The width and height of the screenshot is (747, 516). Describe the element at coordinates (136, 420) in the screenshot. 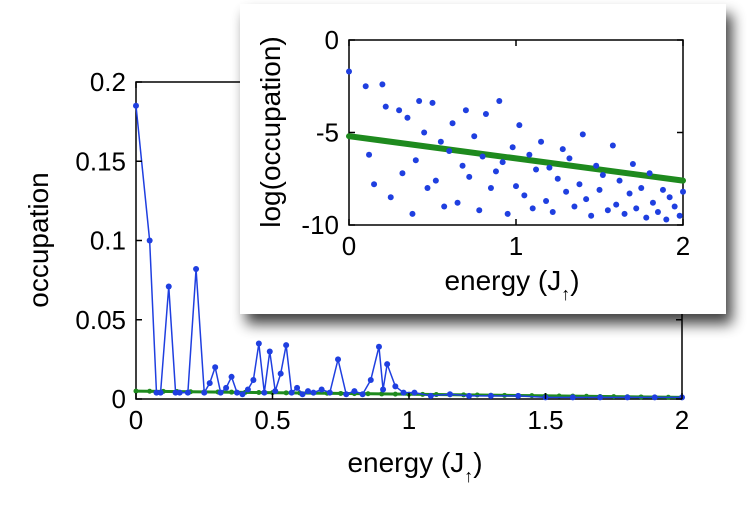

I see `main-x-tick-label: 0` at that location.